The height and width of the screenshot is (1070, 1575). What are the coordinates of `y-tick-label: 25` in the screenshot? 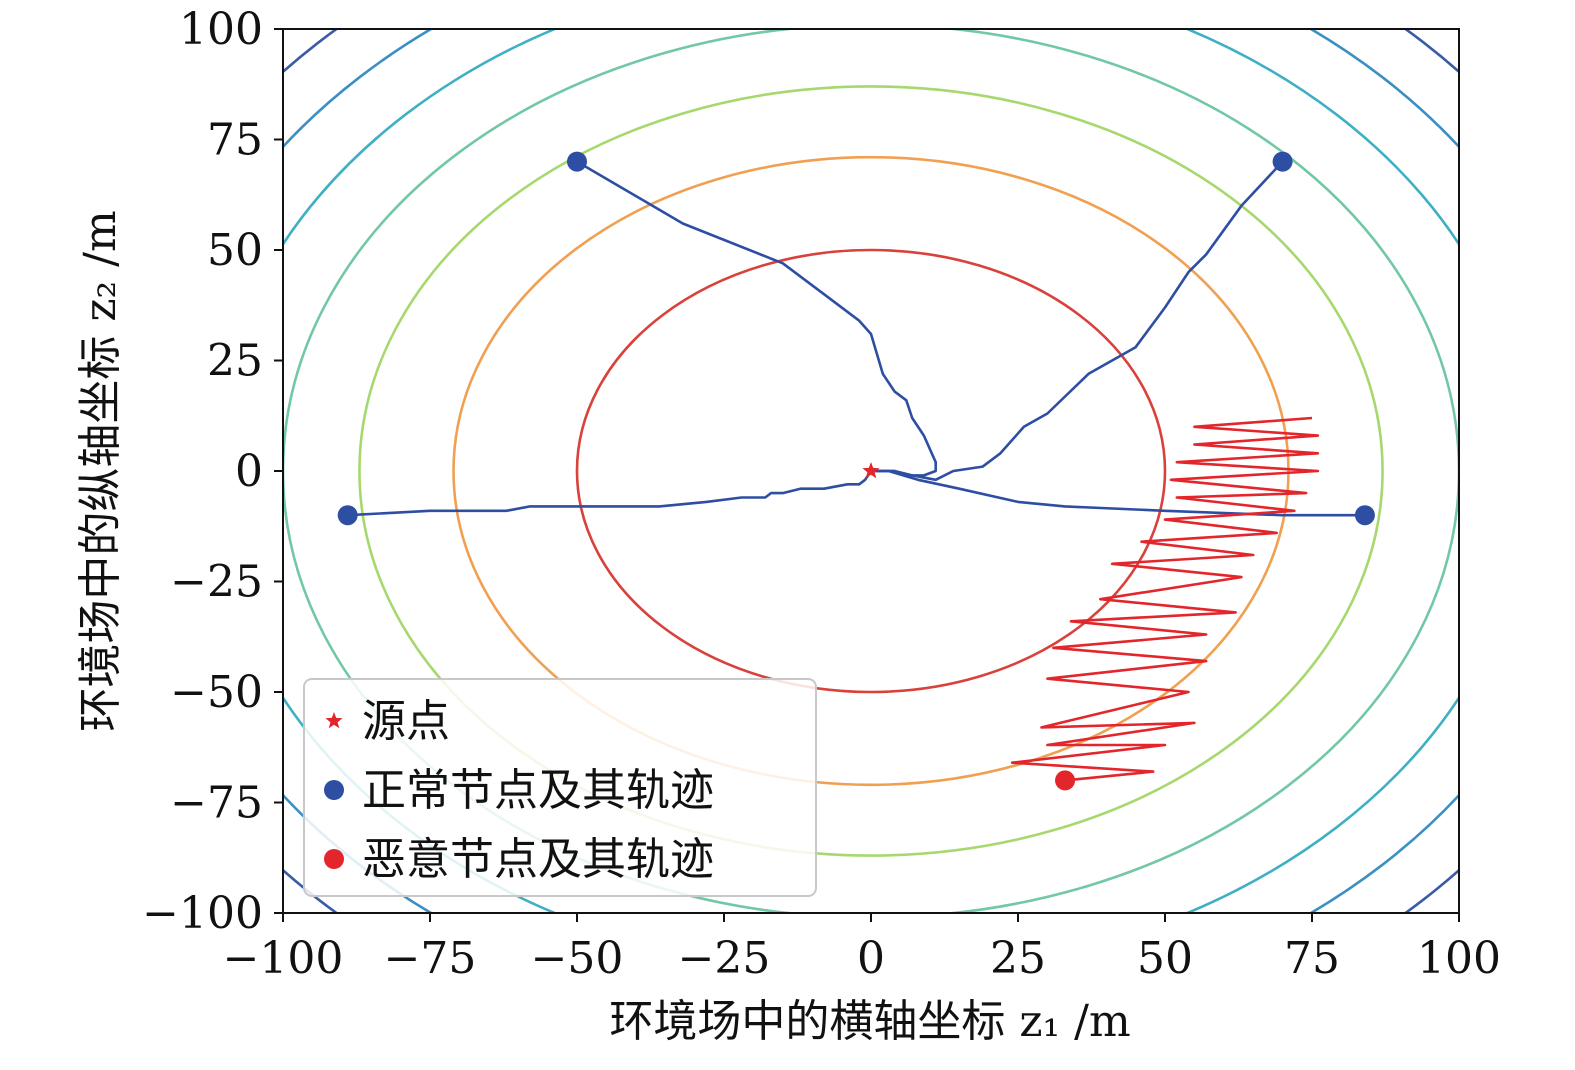 It's located at (235, 361).